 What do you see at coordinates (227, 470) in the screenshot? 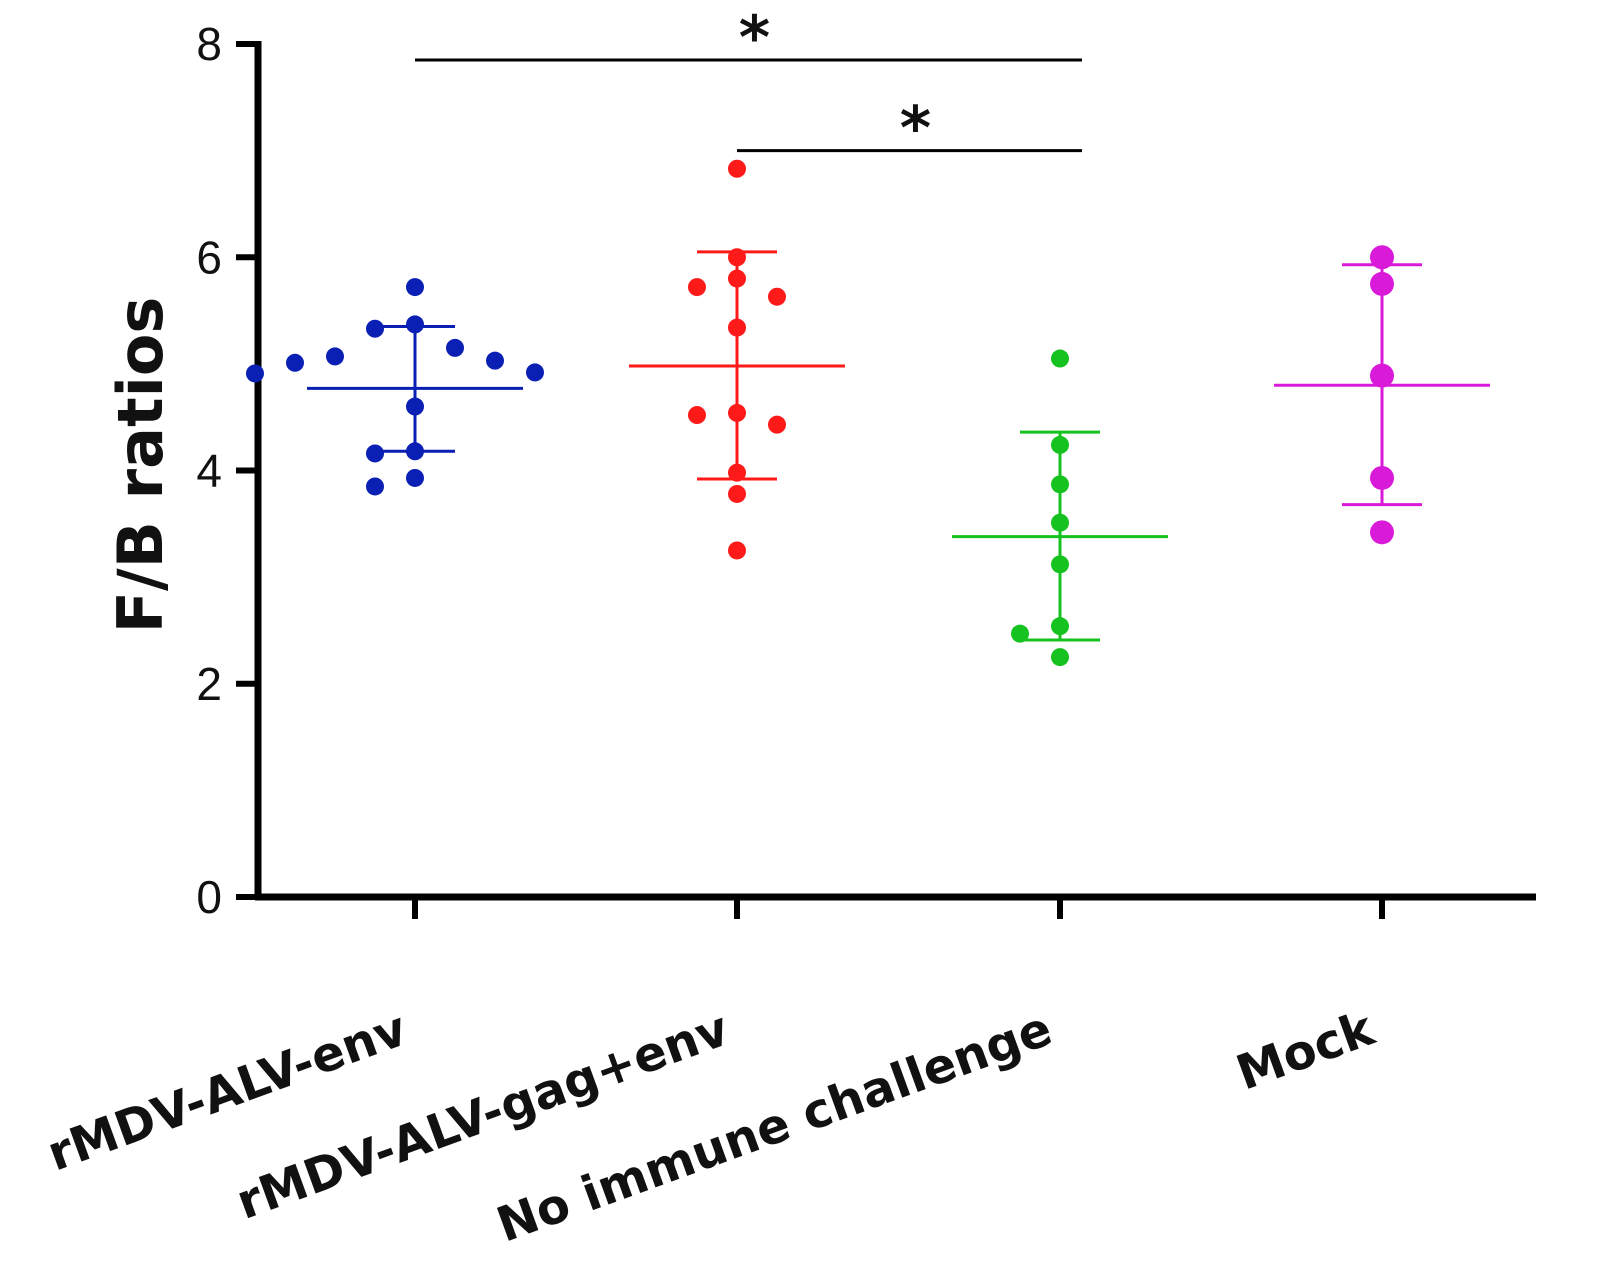
I see `y-ticks: 0 2 4 6 8` at bounding box center [227, 470].